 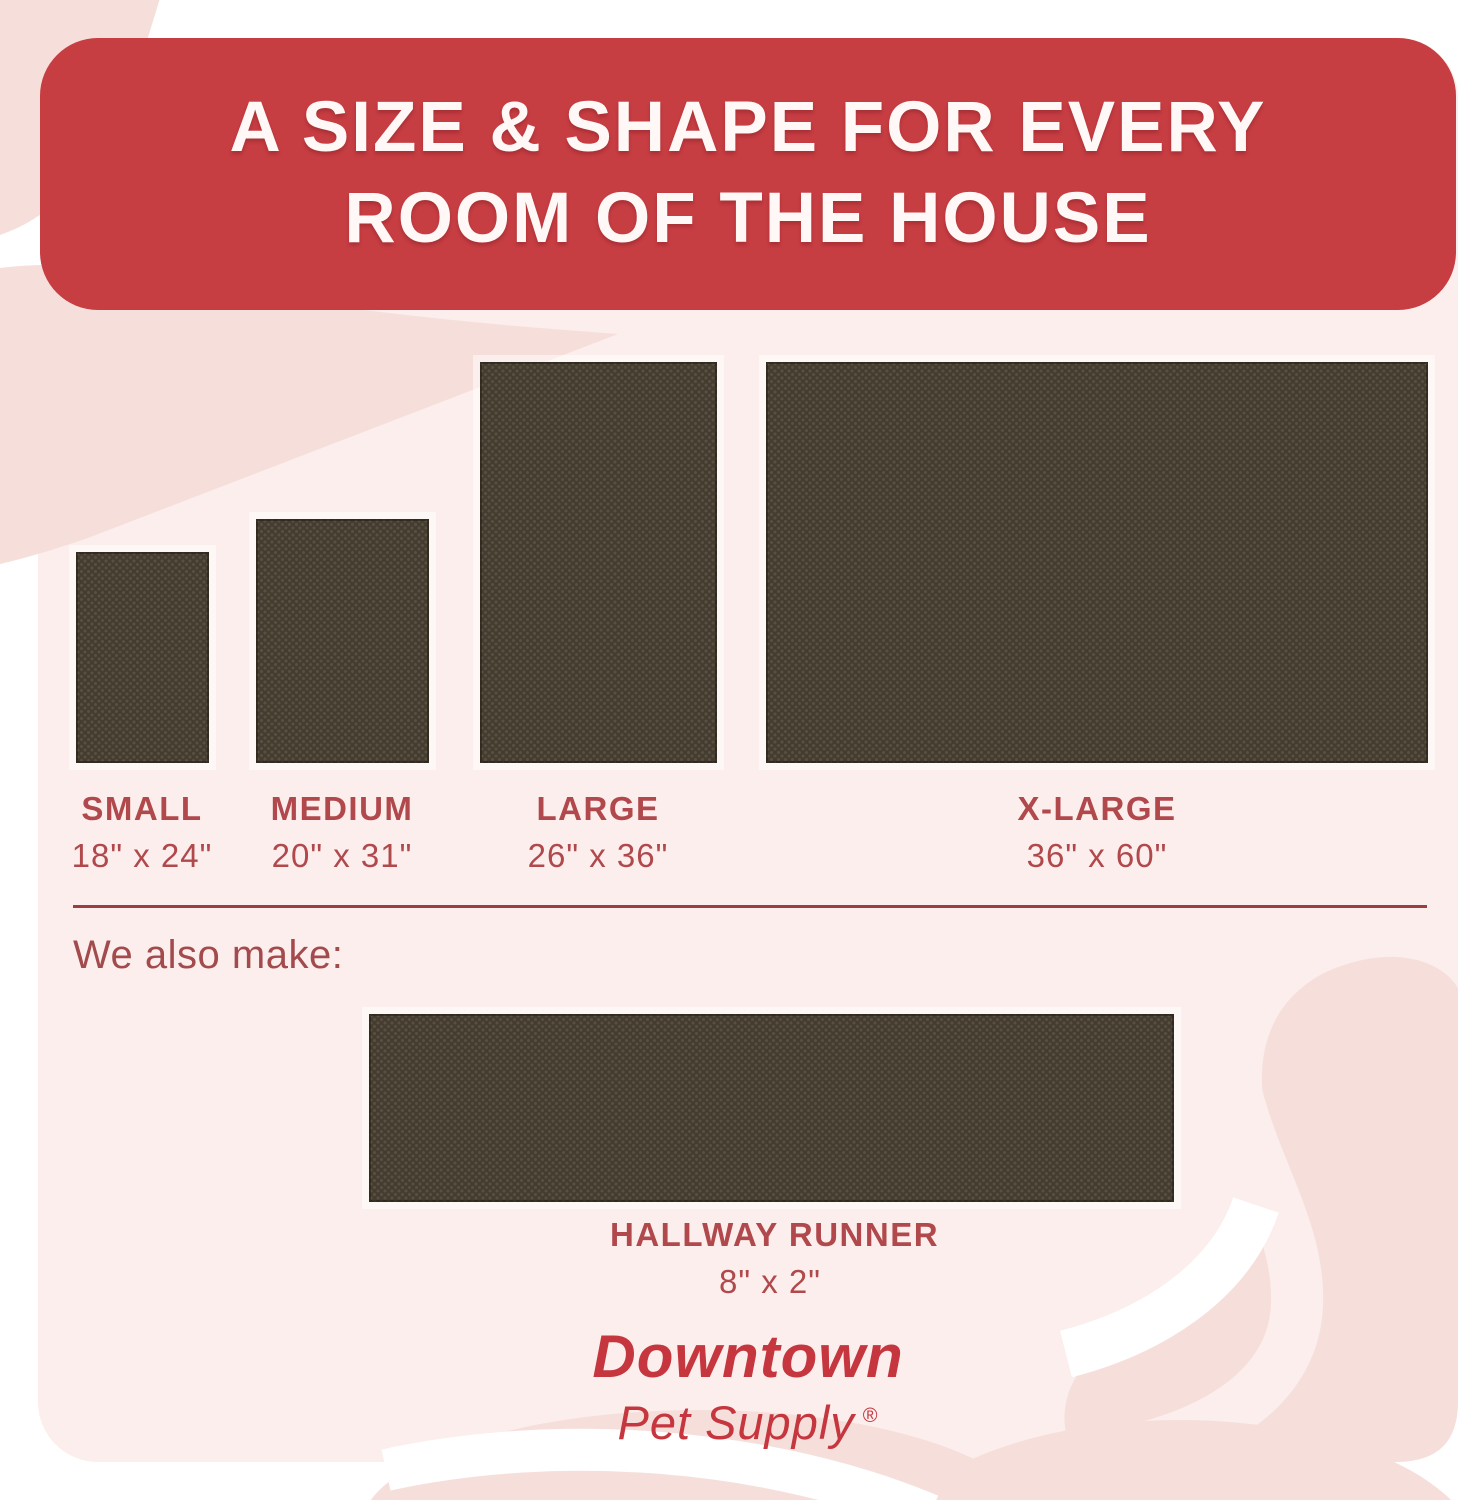 What do you see at coordinates (748, 128) in the screenshot?
I see `title-line-1: A SIZE & SHAPE FOR EVERY` at bounding box center [748, 128].